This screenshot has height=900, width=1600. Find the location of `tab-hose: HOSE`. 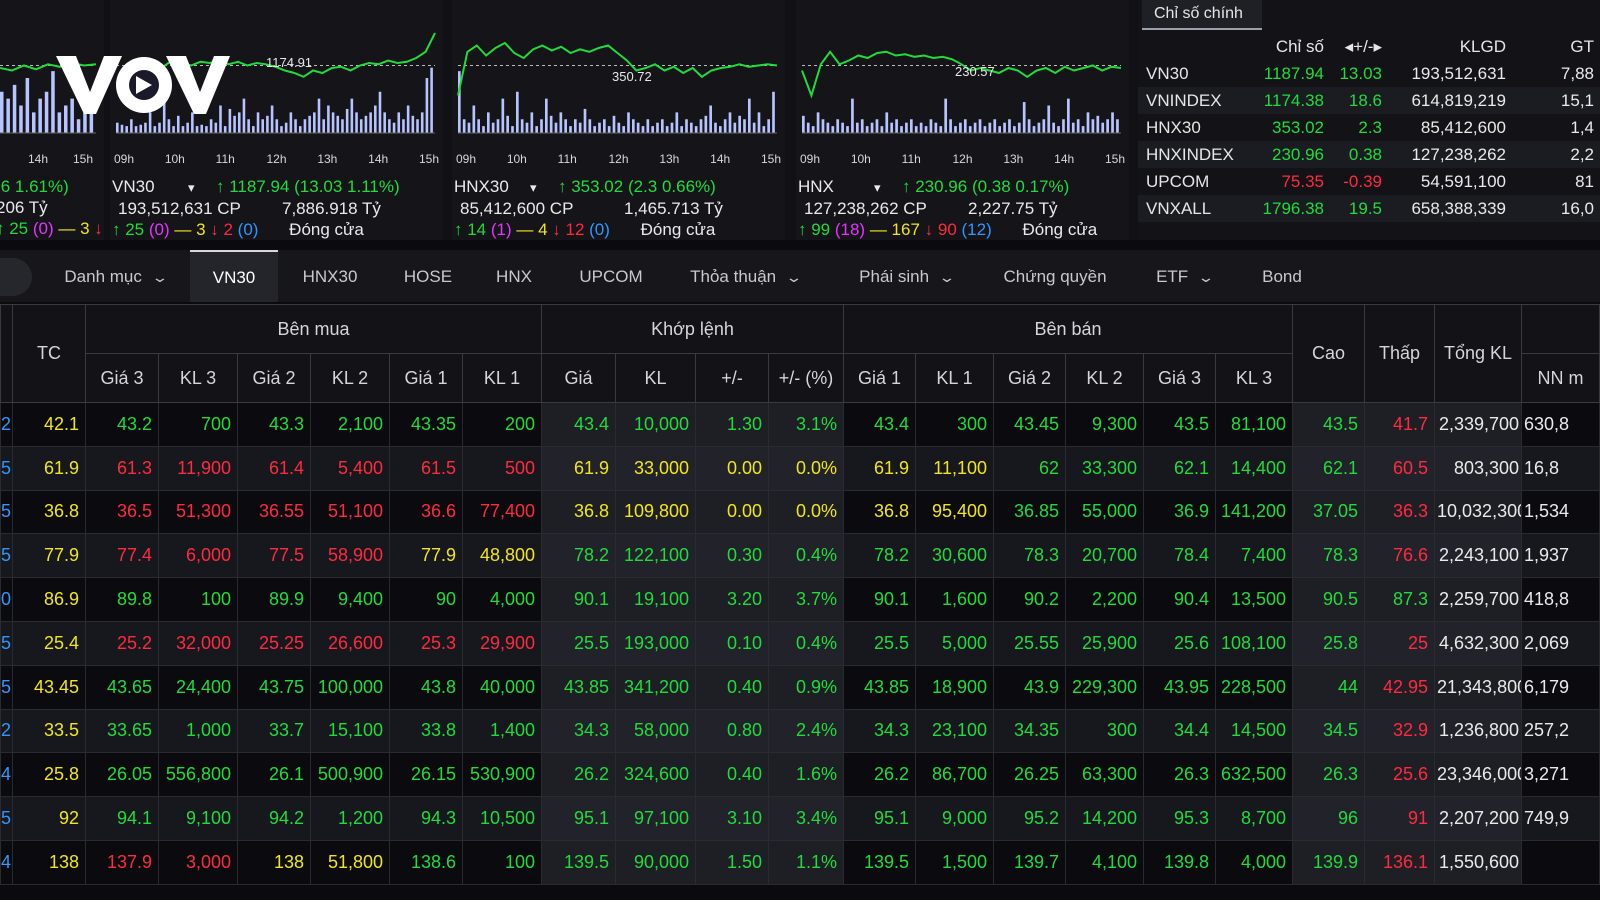

tab-hose: HOSE is located at coordinates (428, 276).